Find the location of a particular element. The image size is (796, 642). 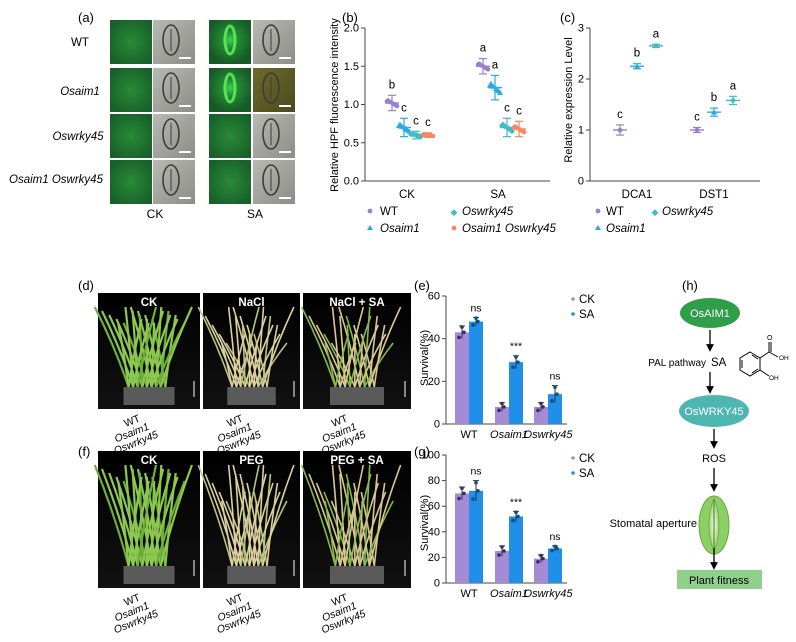

y-tick-label: 20 is located at coordinates (434, 558).